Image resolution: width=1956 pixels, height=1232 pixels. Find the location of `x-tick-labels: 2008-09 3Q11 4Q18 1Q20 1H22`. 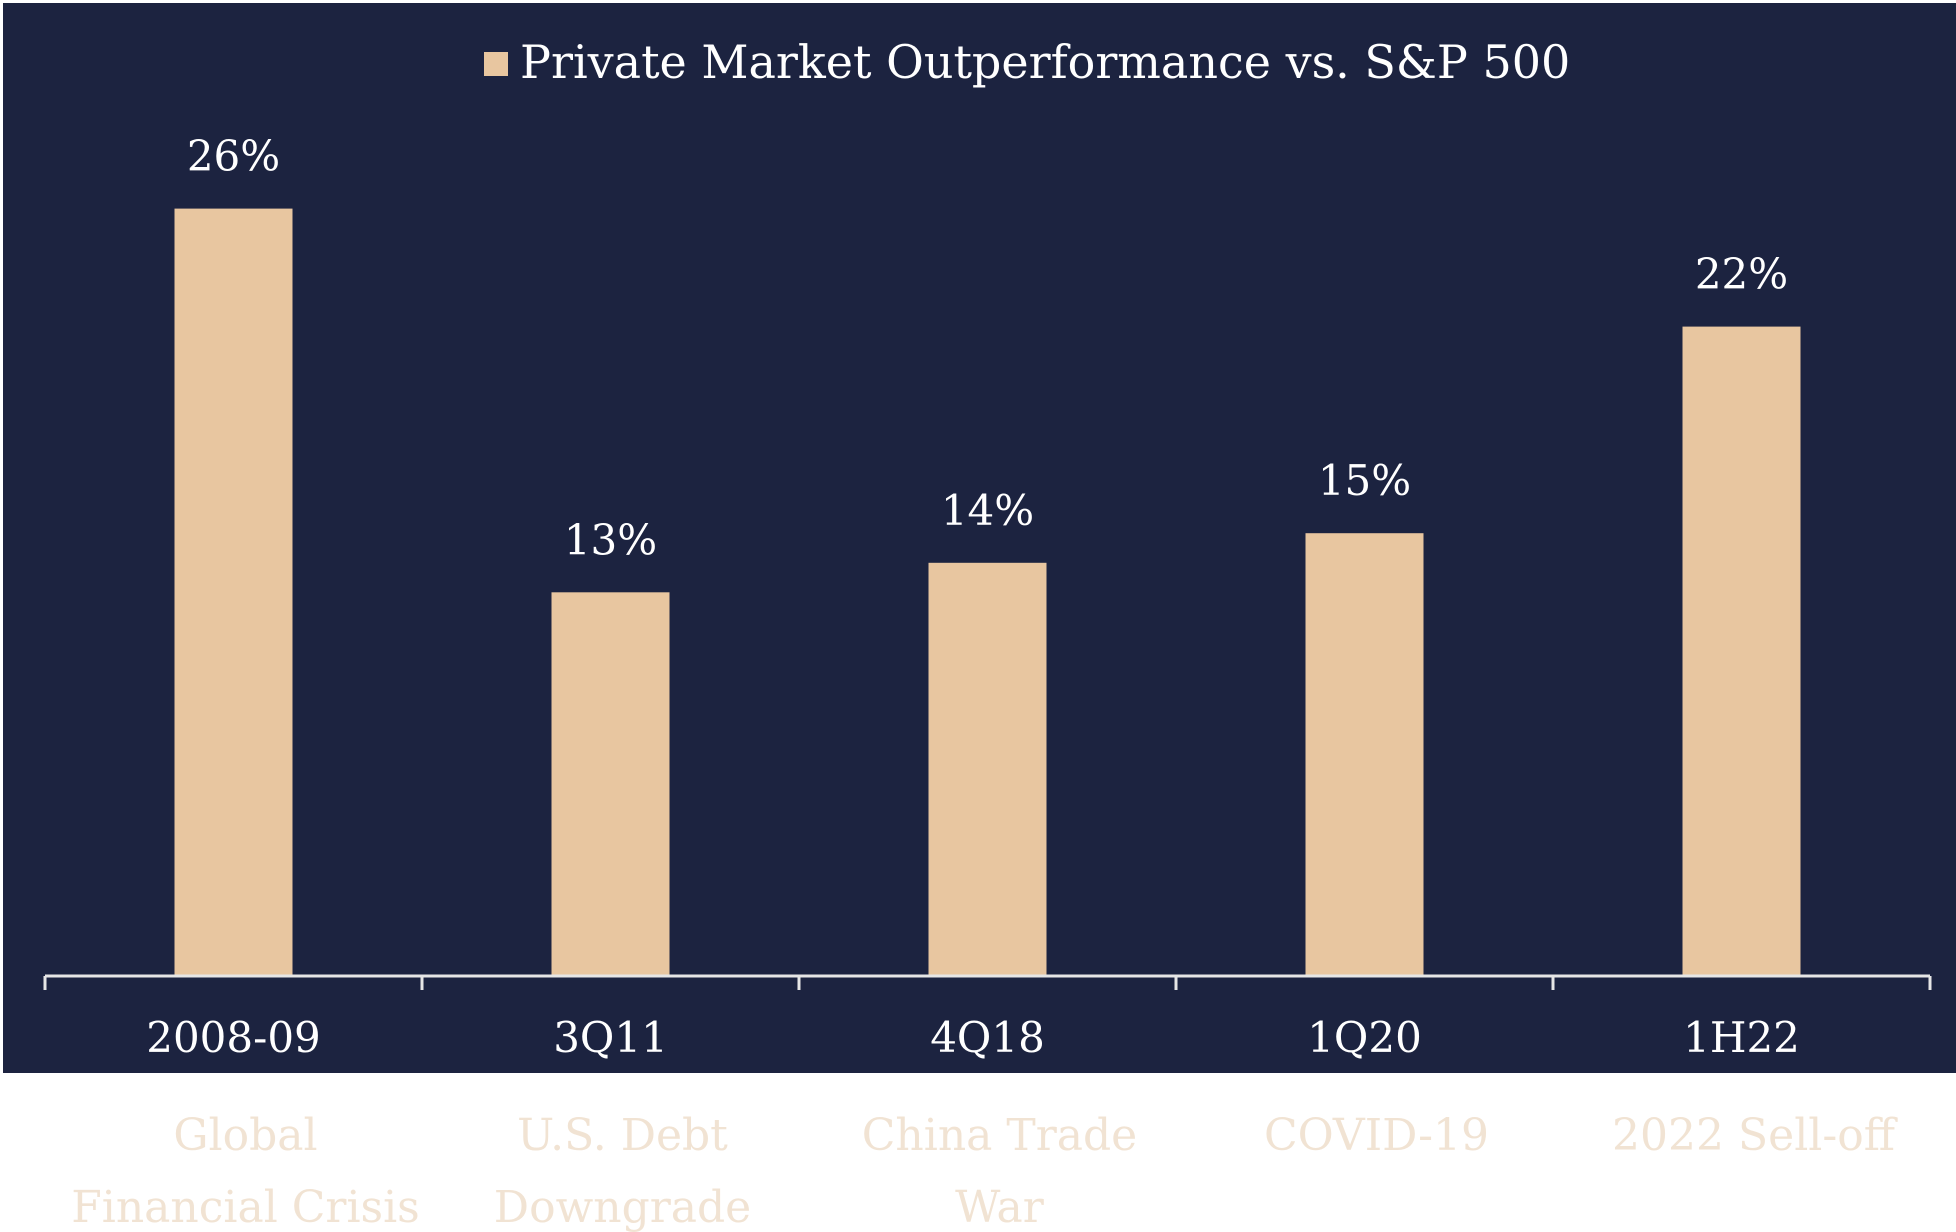

x-tick-labels: 2008-09 3Q11 4Q18 1Q20 1H22 is located at coordinates (973, 1037).